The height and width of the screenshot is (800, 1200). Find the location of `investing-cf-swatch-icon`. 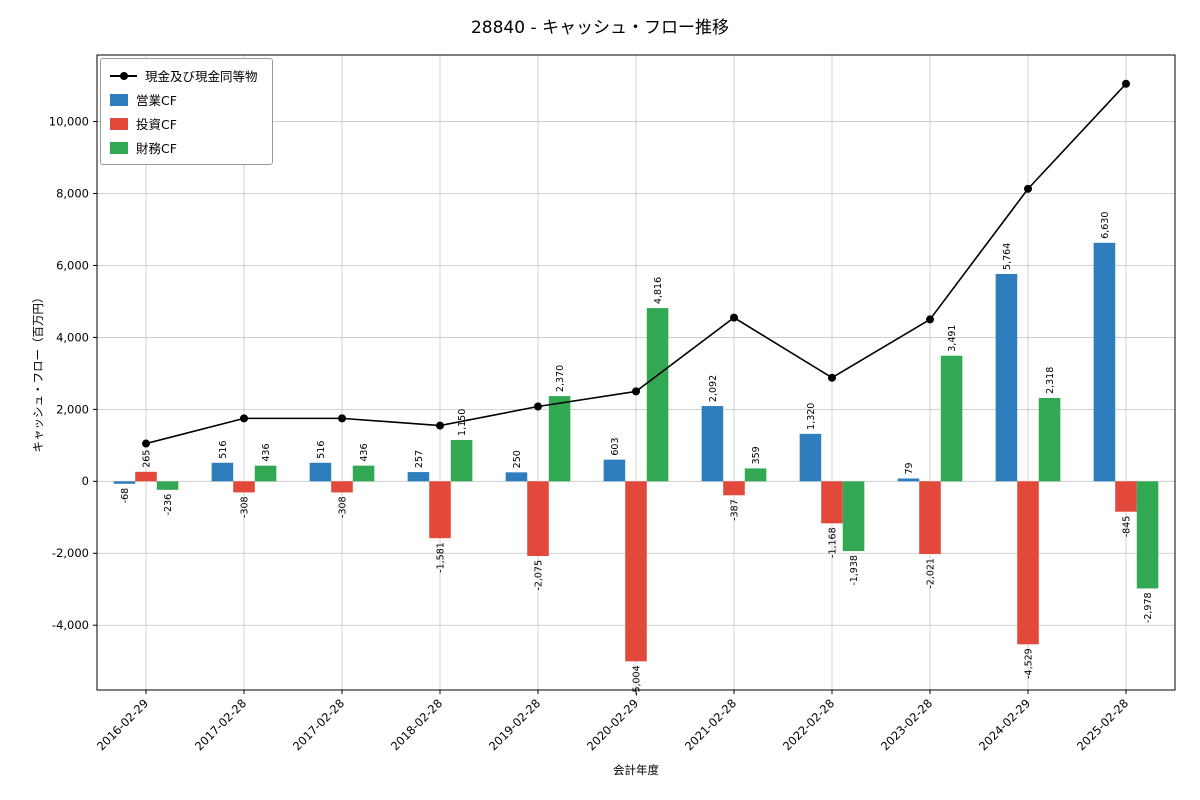

investing-cf-swatch-icon is located at coordinates (119, 123).